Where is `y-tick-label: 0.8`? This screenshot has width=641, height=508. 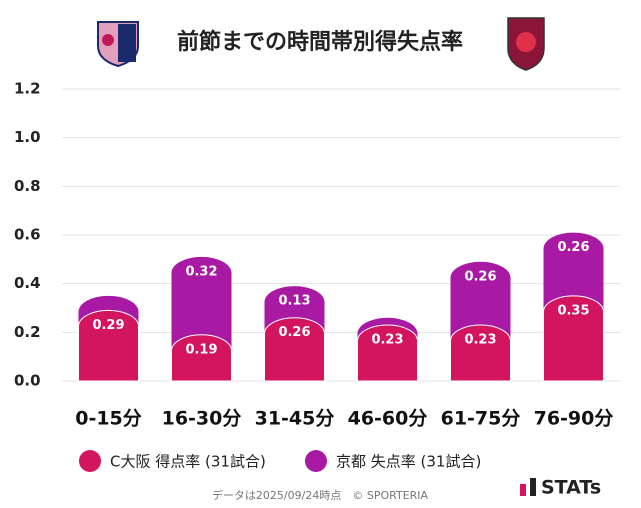 y-tick-label: 0.8 is located at coordinates (27, 186).